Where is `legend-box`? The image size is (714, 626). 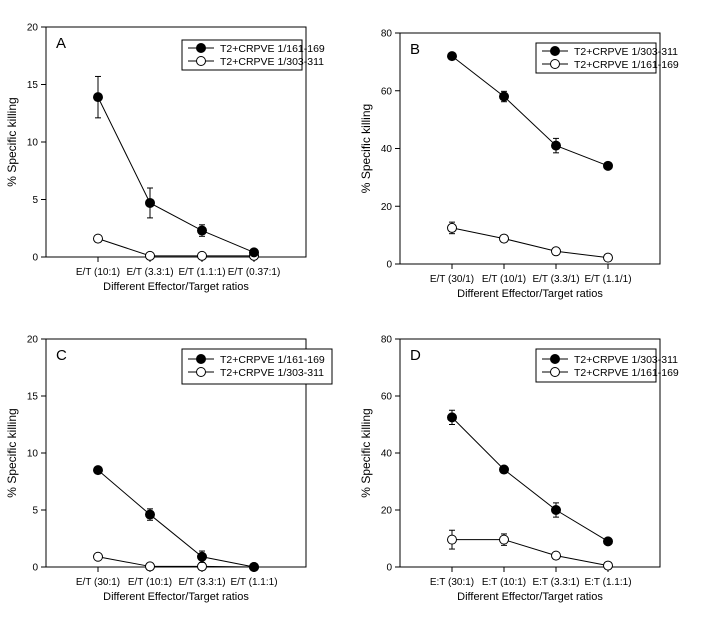 legend-box is located at coordinates (257, 366).